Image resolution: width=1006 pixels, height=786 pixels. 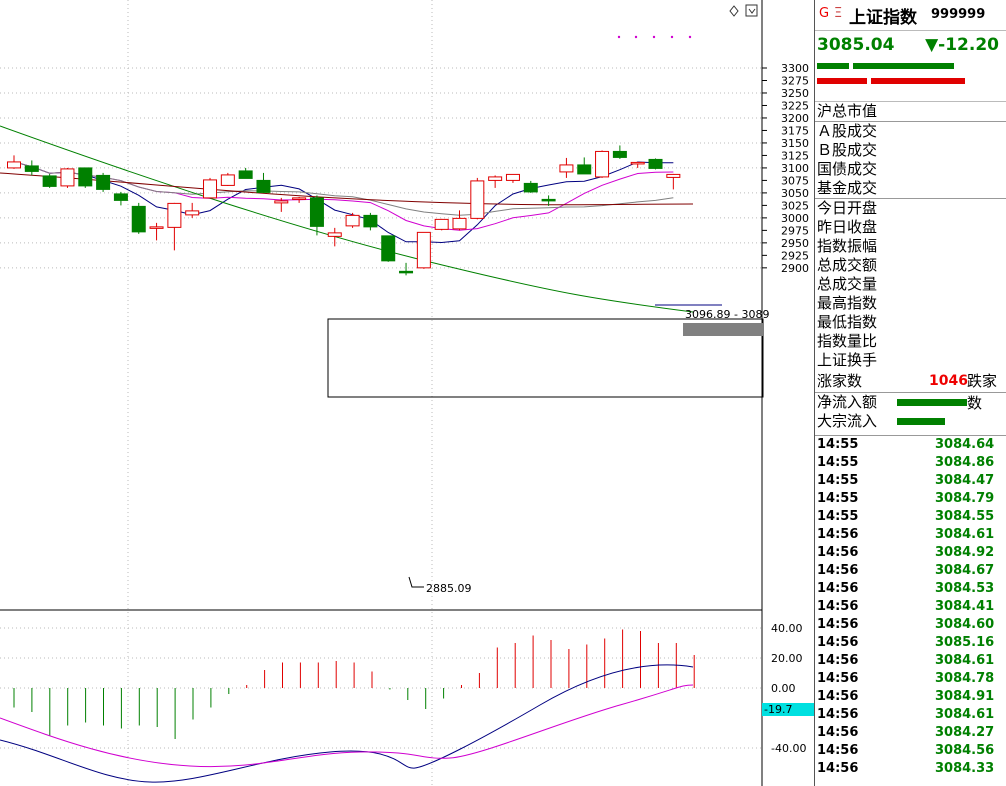 I want to click on dot-markers, so click(x=654, y=37).